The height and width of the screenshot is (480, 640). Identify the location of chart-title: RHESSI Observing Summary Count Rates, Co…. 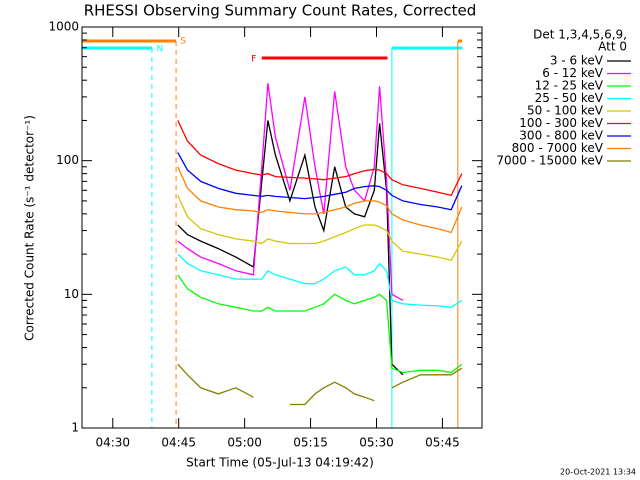
(280, 11).